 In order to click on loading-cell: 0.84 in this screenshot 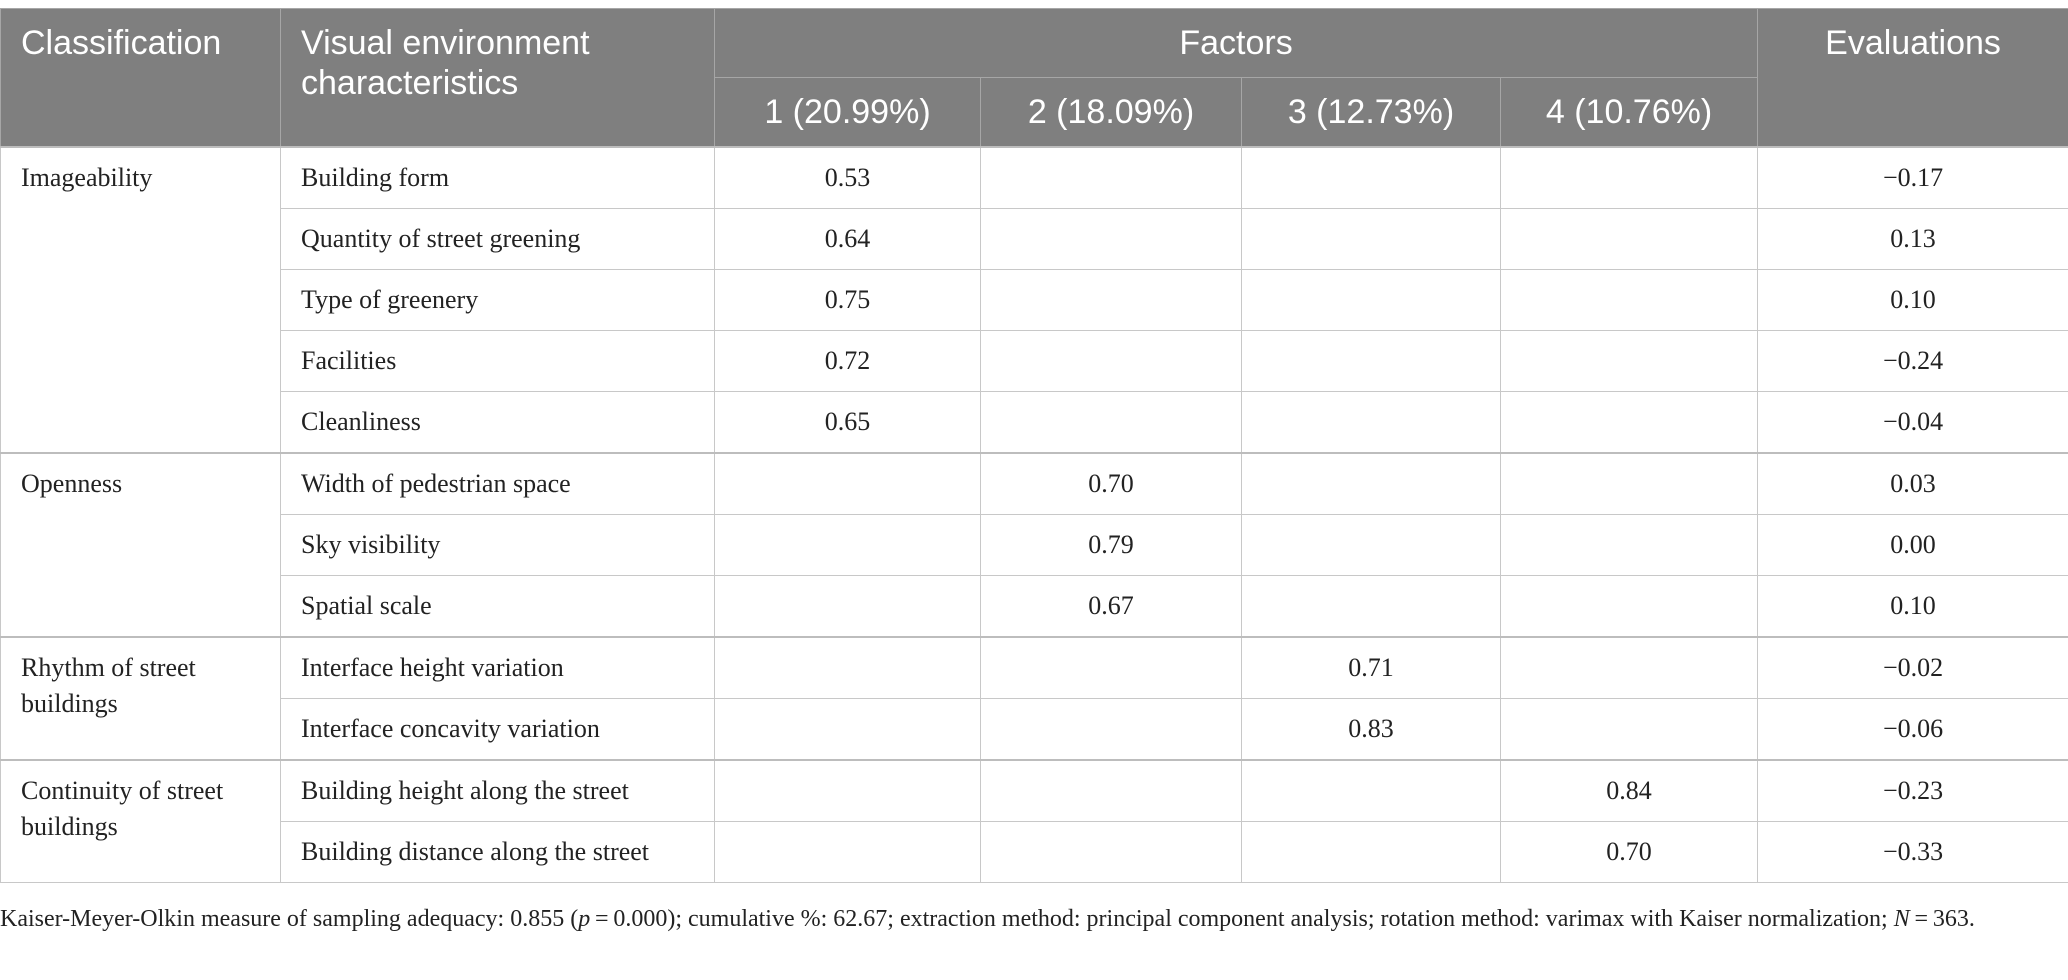, I will do `click(1629, 790)`.